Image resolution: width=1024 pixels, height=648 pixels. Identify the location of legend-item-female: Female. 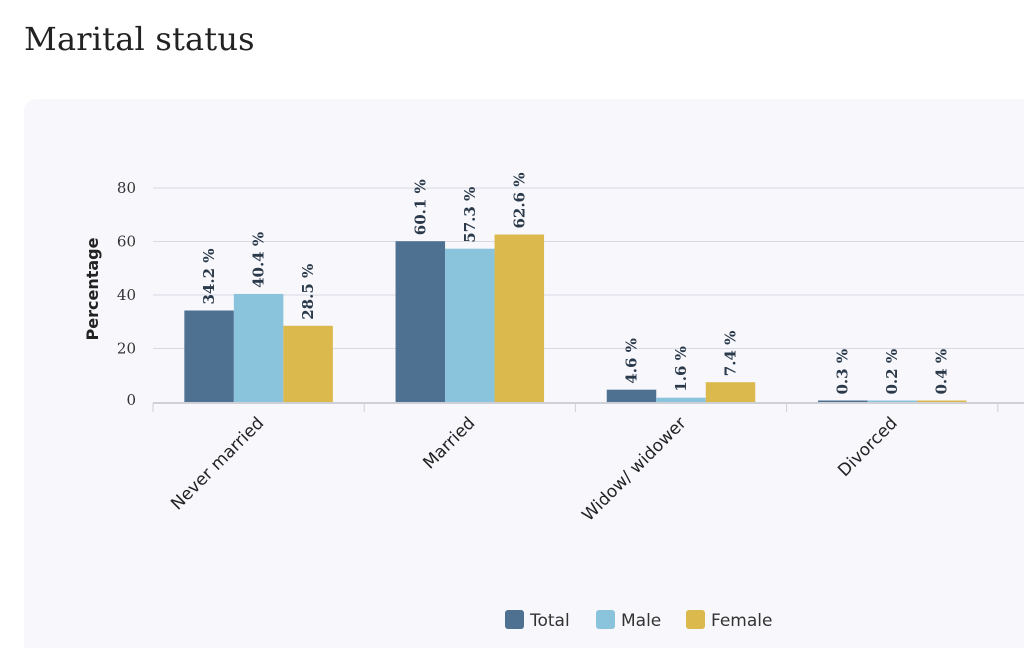
(729, 620).